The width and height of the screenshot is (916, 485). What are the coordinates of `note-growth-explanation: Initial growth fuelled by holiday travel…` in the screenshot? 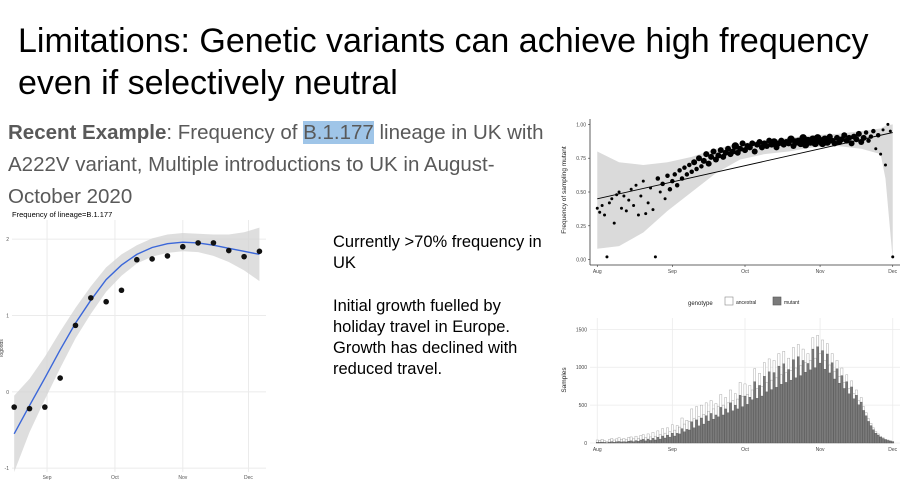 It's located at (425, 337).